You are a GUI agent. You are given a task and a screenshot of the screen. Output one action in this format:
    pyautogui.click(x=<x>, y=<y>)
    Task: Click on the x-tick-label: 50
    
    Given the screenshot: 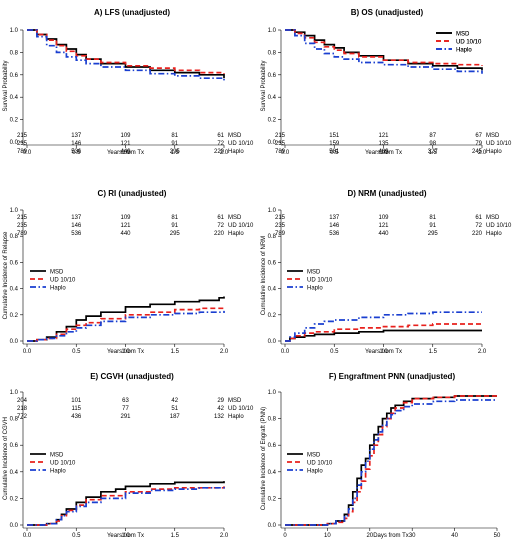 What is the action you would take?
    pyautogui.click(x=497, y=536)
    